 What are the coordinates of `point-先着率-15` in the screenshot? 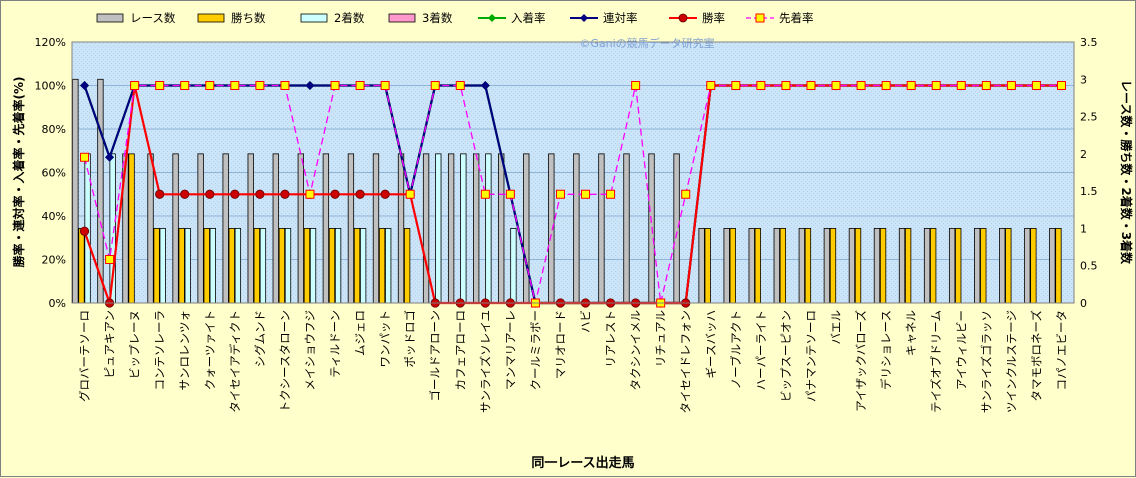 It's located at (460, 85).